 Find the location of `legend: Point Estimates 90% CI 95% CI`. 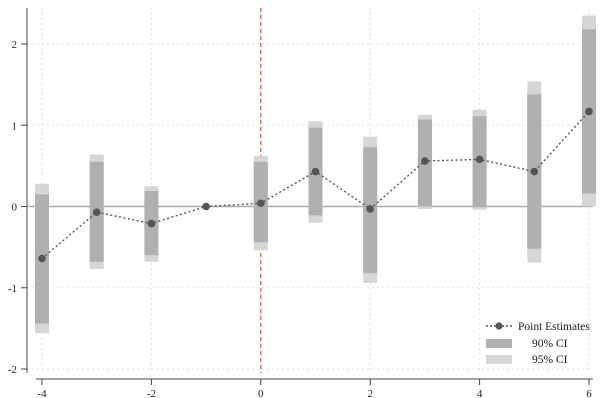

legend: Point Estimates 90% CI 95% CI is located at coordinates (538, 343).